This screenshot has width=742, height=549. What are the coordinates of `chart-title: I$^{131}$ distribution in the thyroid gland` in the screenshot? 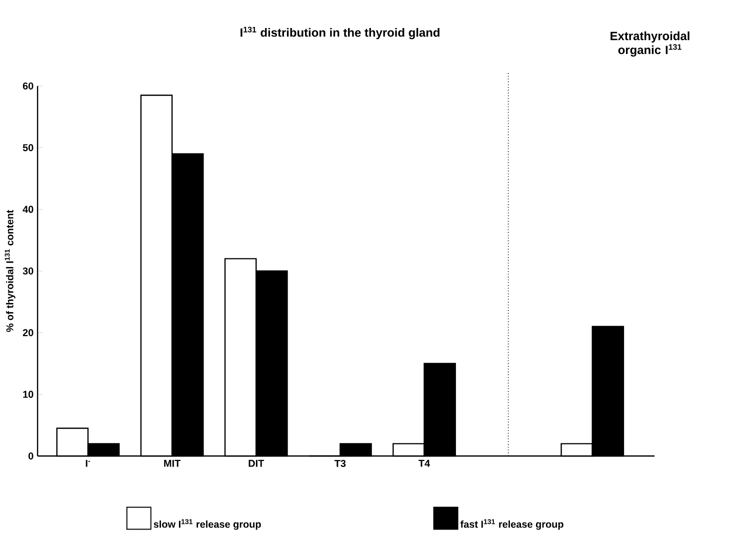 It's located at (340, 33).